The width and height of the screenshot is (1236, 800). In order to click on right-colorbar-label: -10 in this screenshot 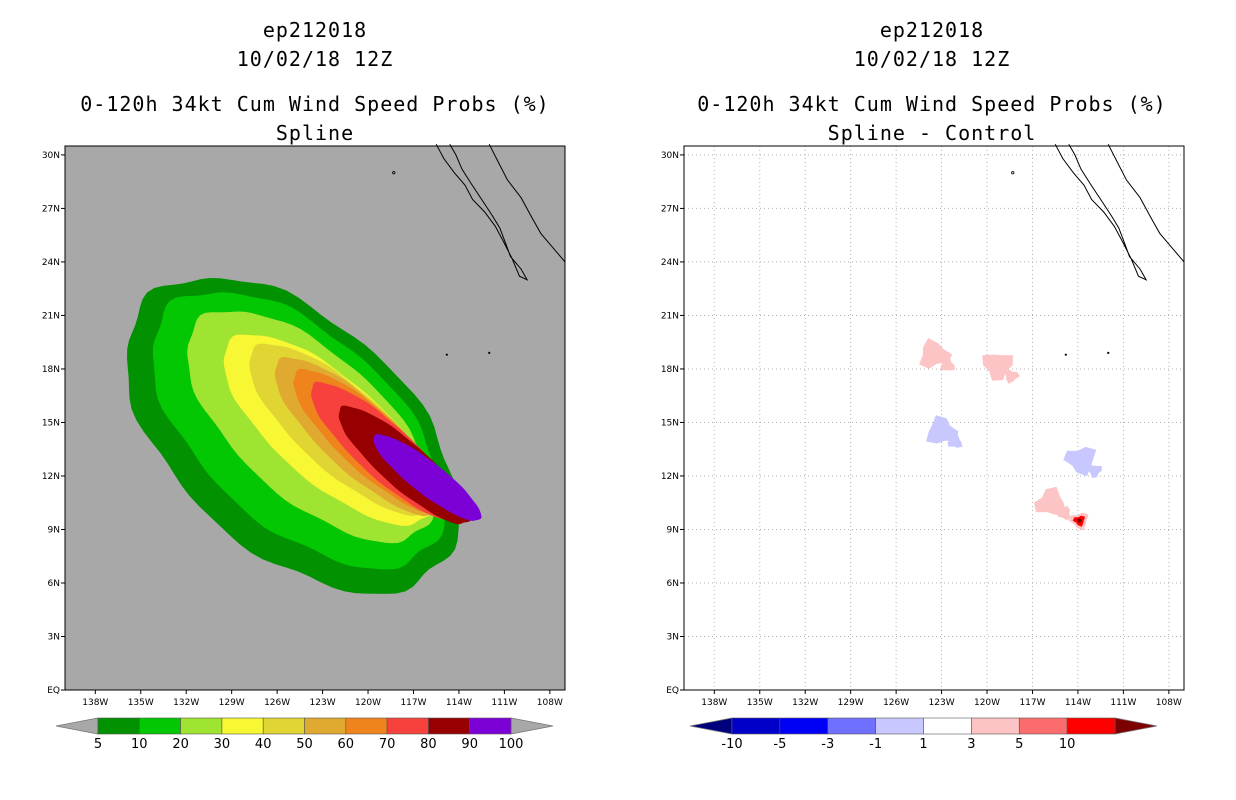, I will do `click(731, 744)`.